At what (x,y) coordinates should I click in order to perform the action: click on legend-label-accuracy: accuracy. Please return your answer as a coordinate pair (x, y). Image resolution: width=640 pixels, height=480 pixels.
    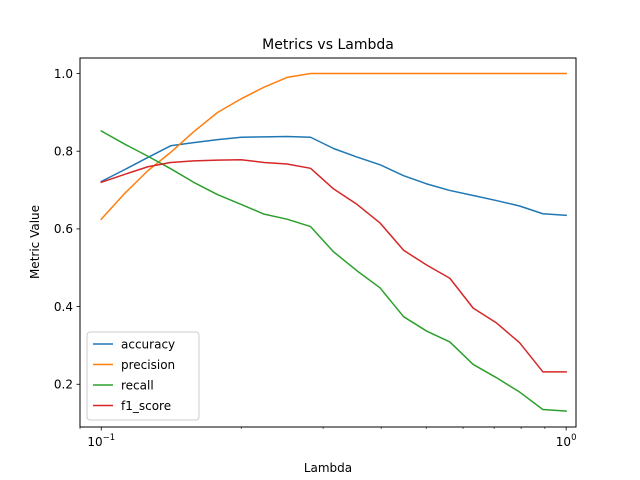
    Looking at the image, I should click on (148, 344).